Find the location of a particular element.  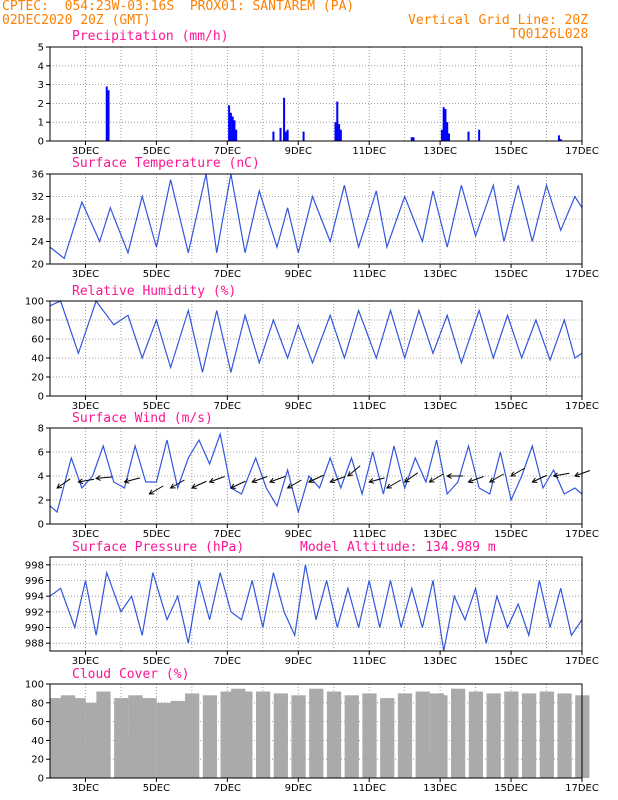

header-code: TQ0126L028 is located at coordinates (549, 34).